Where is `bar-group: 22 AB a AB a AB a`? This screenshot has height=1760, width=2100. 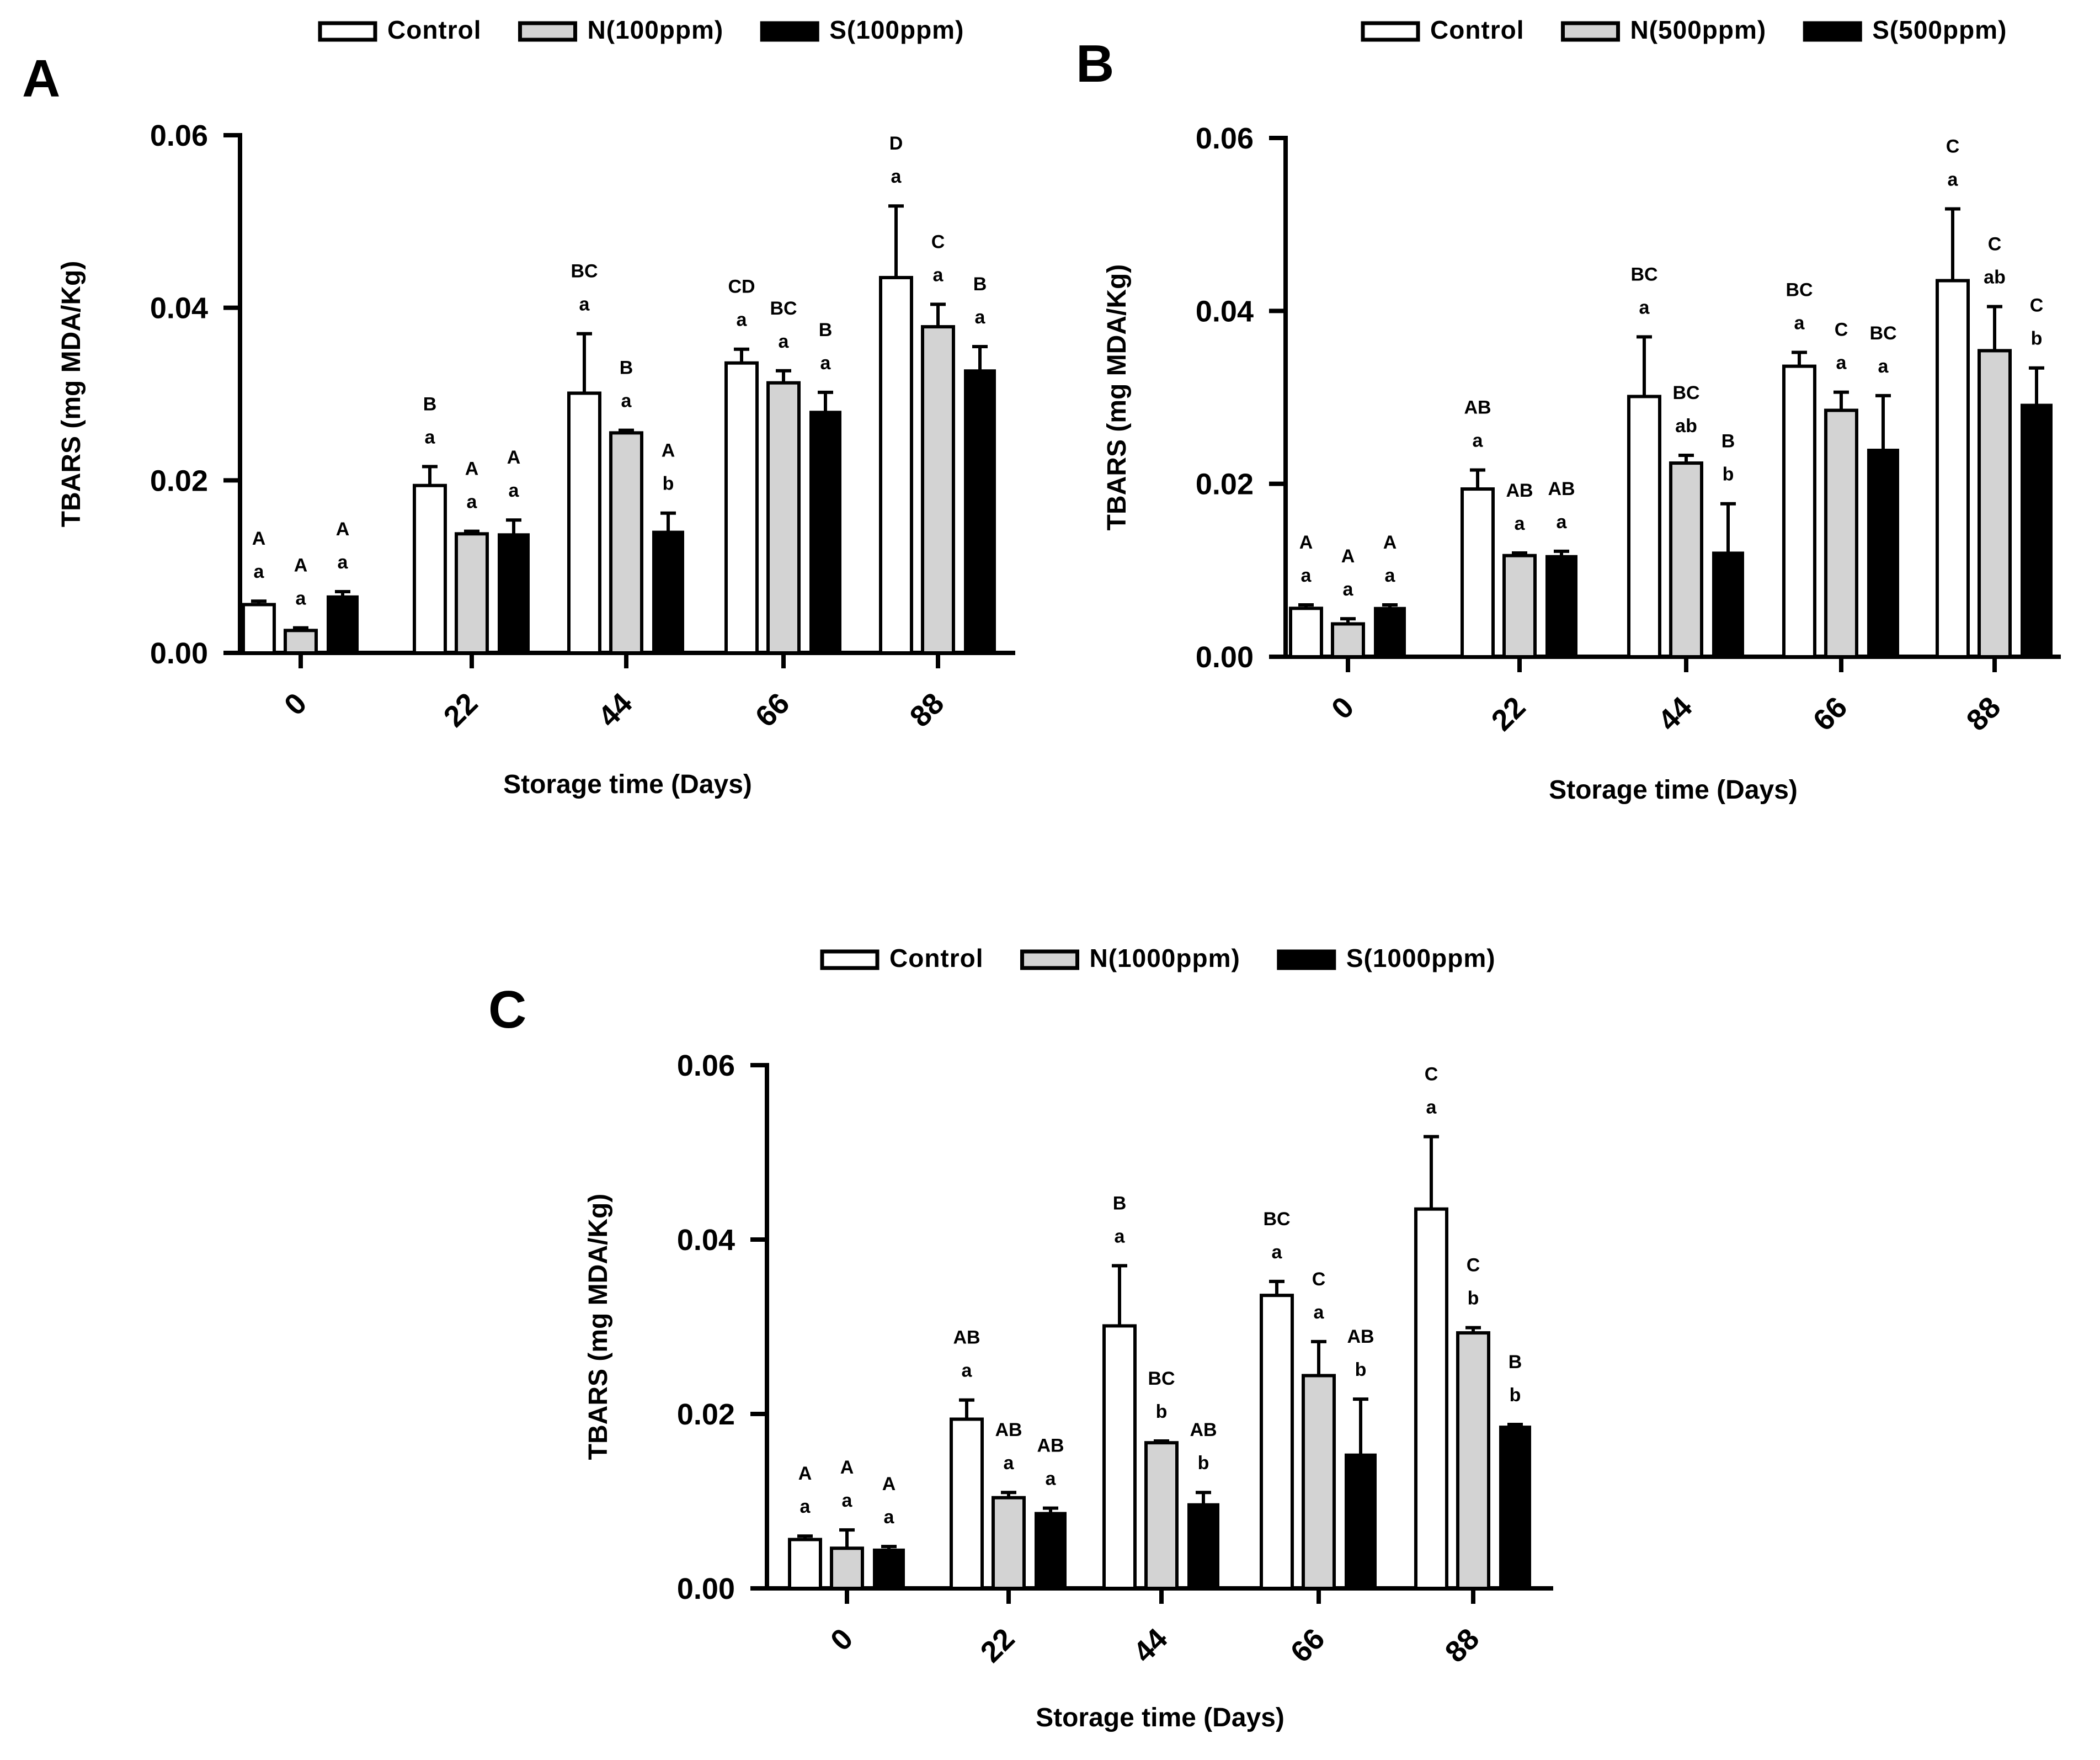
bar-group: 22 AB a AB a AB a is located at coordinates (1008, 1498).